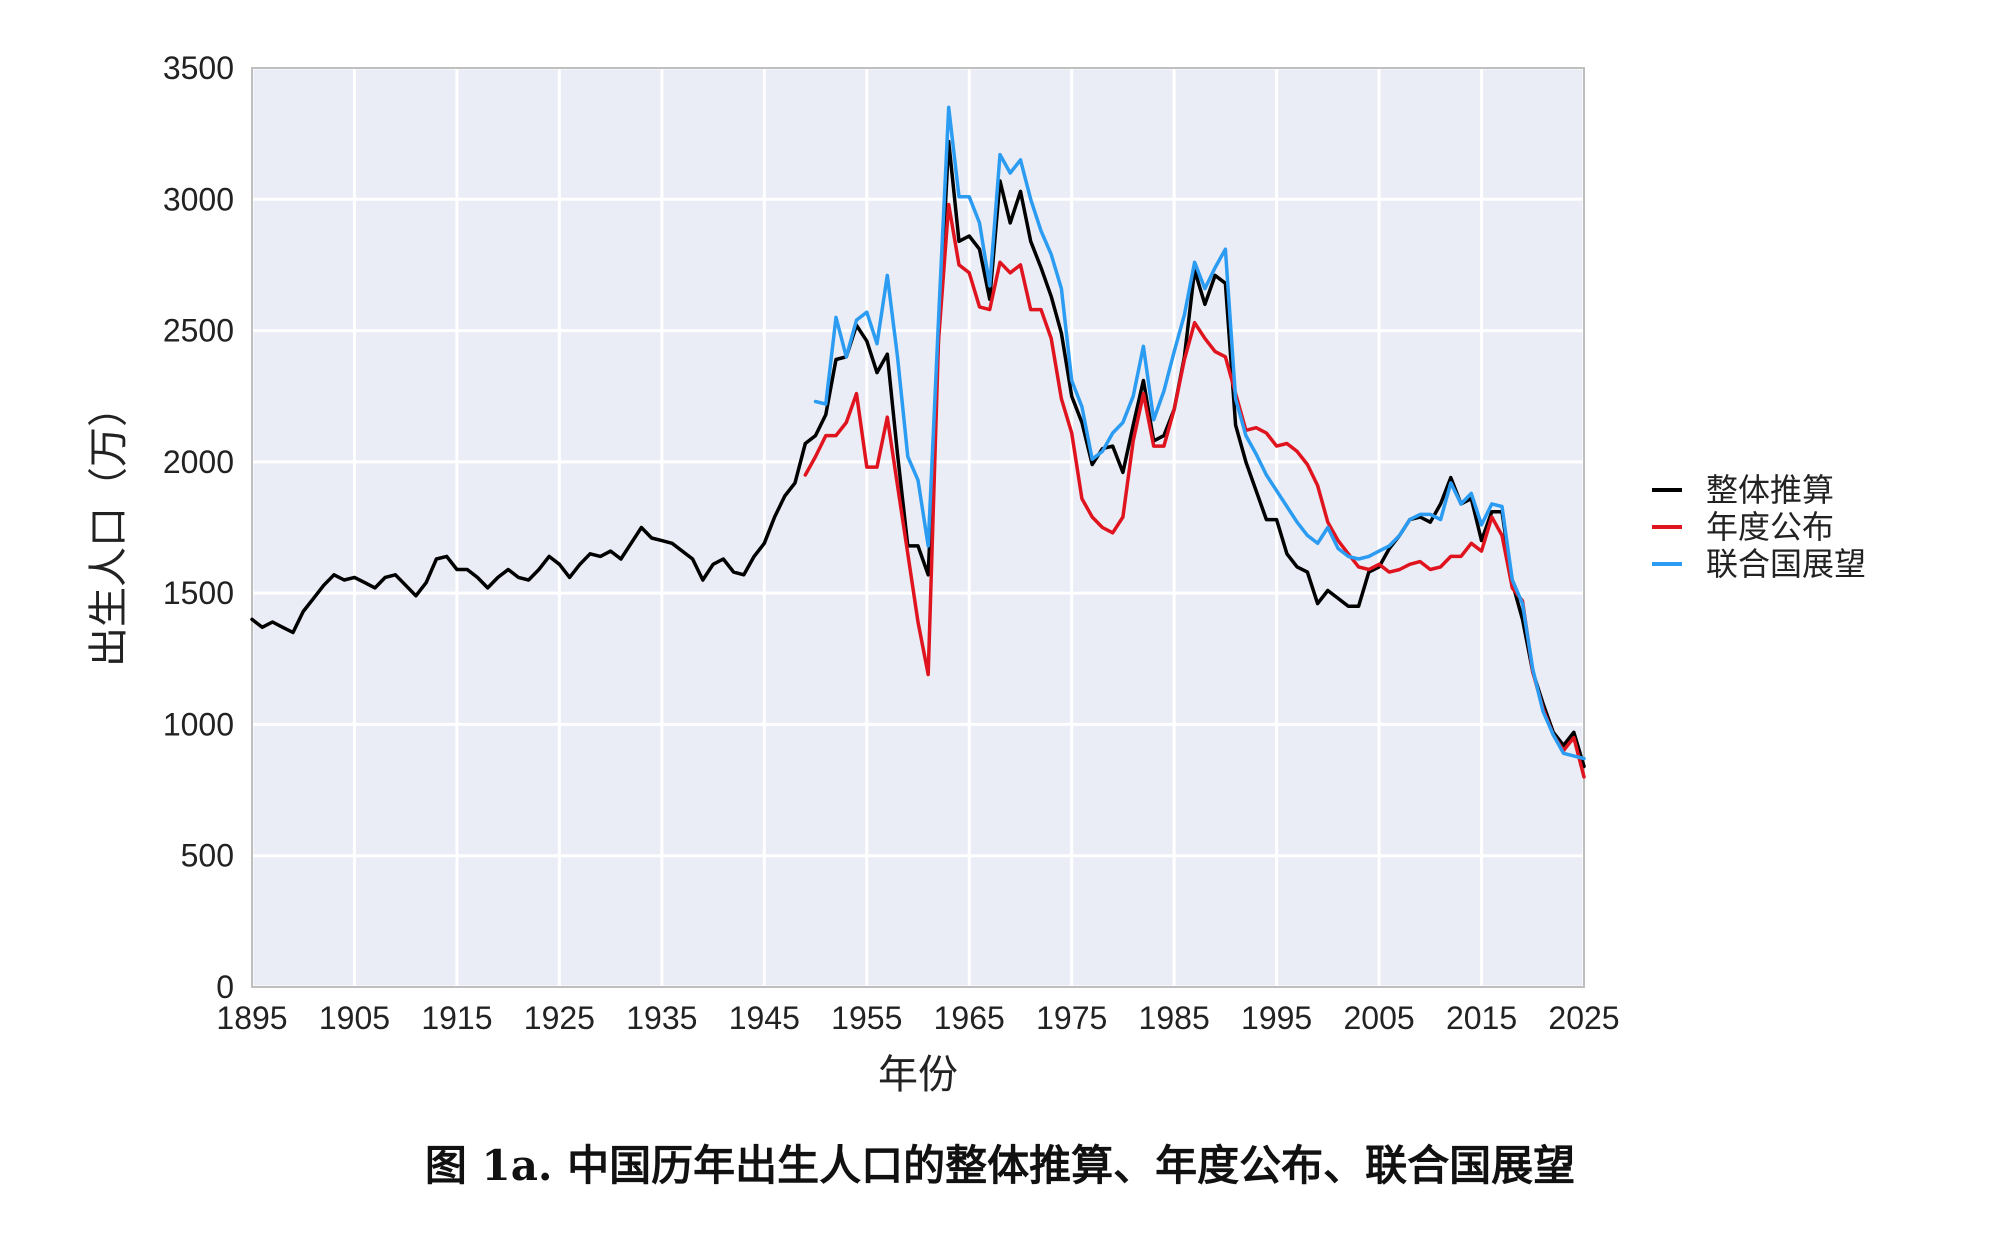 The image size is (2000, 1235). I want to click on y-axis-title: 出生人口（万）, so click(109, 527).